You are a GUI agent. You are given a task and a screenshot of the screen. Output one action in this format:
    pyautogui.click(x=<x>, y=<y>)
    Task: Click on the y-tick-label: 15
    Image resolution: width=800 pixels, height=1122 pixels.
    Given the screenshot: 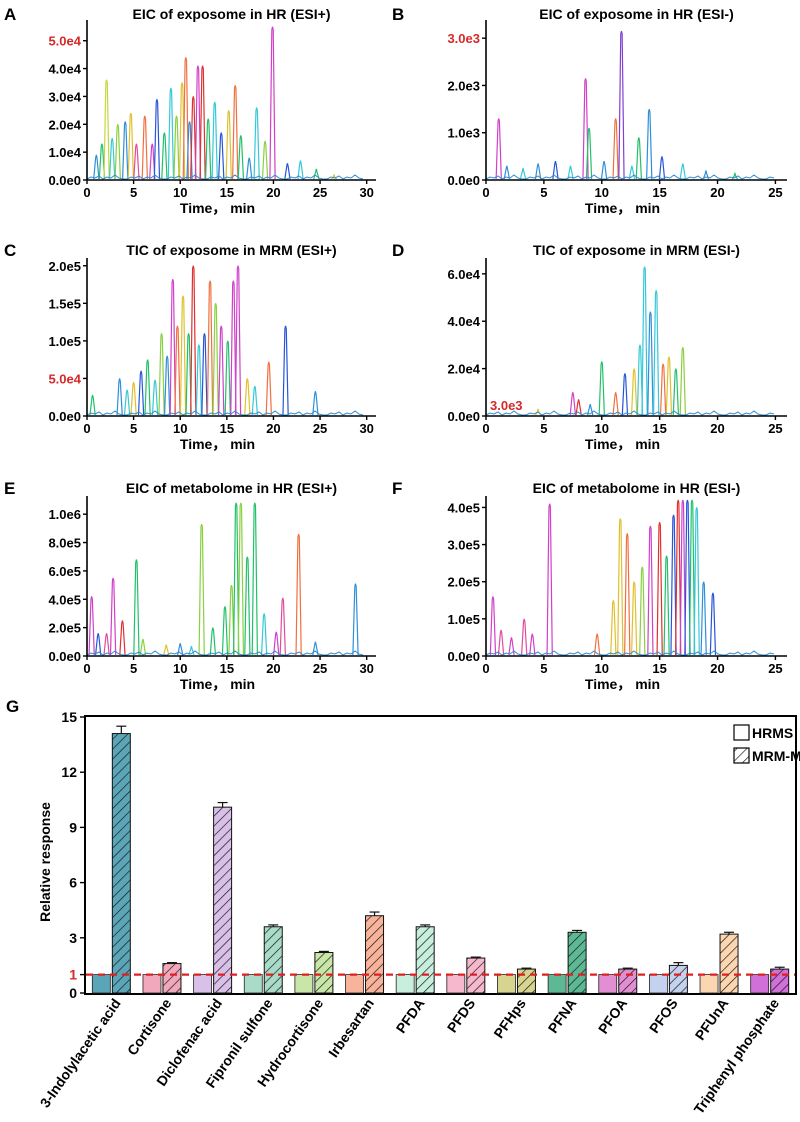 What is the action you would take?
    pyautogui.click(x=69, y=717)
    